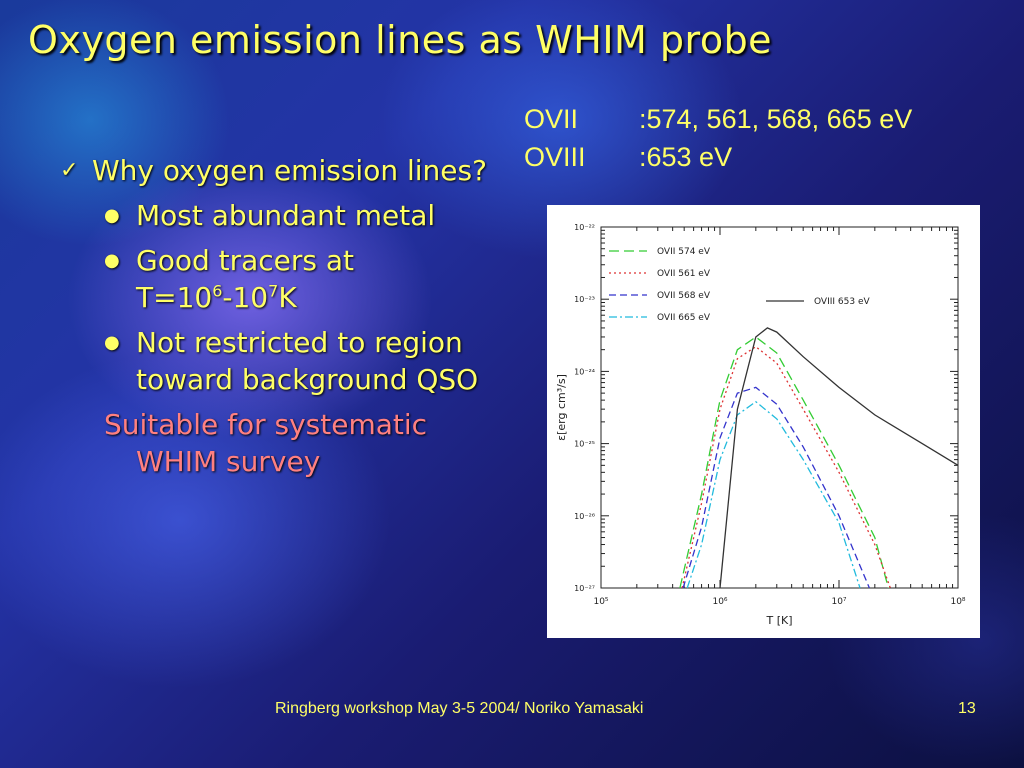  Describe the element at coordinates (967, 708) in the screenshot. I see `page-number: 13` at that location.